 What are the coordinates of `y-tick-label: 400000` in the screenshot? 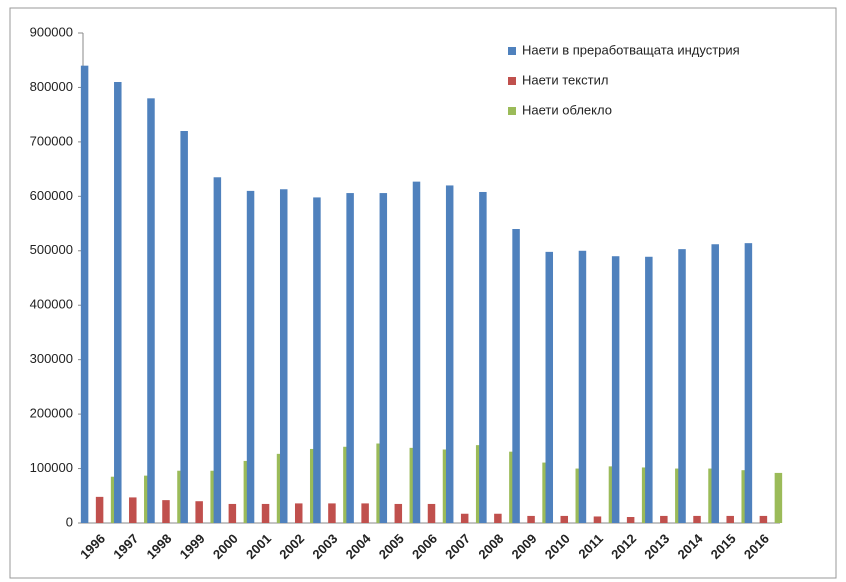 It's located at (51, 304).